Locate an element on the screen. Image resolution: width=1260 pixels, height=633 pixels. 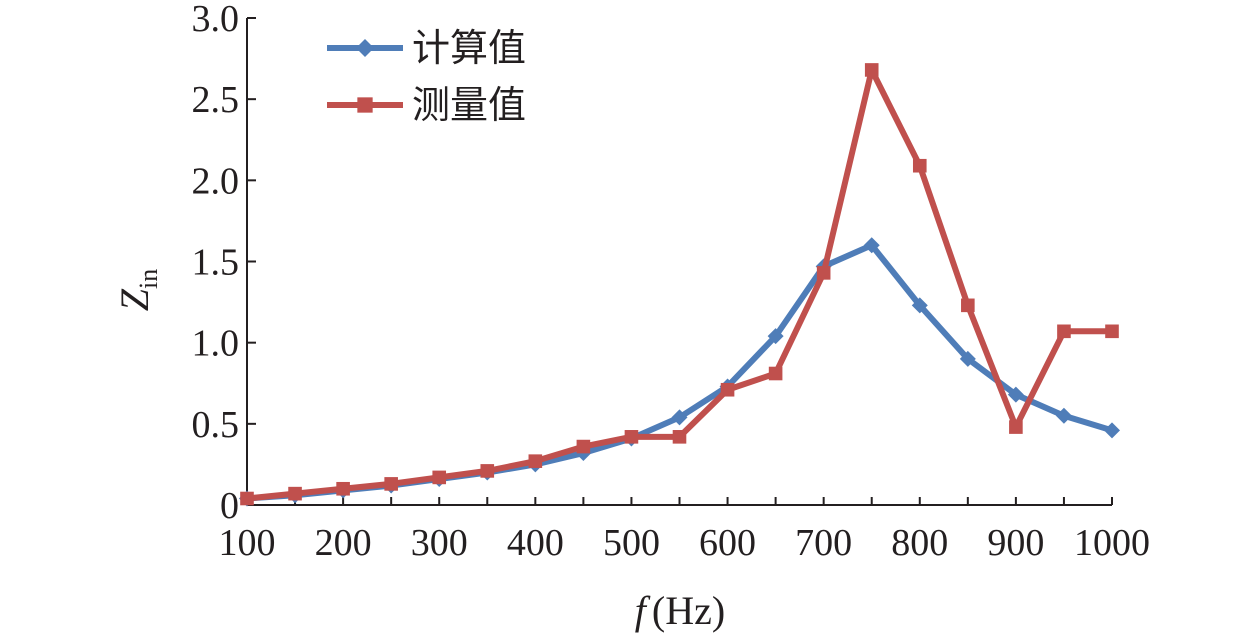
y-axis-label: Zin is located at coordinates (137, 290).